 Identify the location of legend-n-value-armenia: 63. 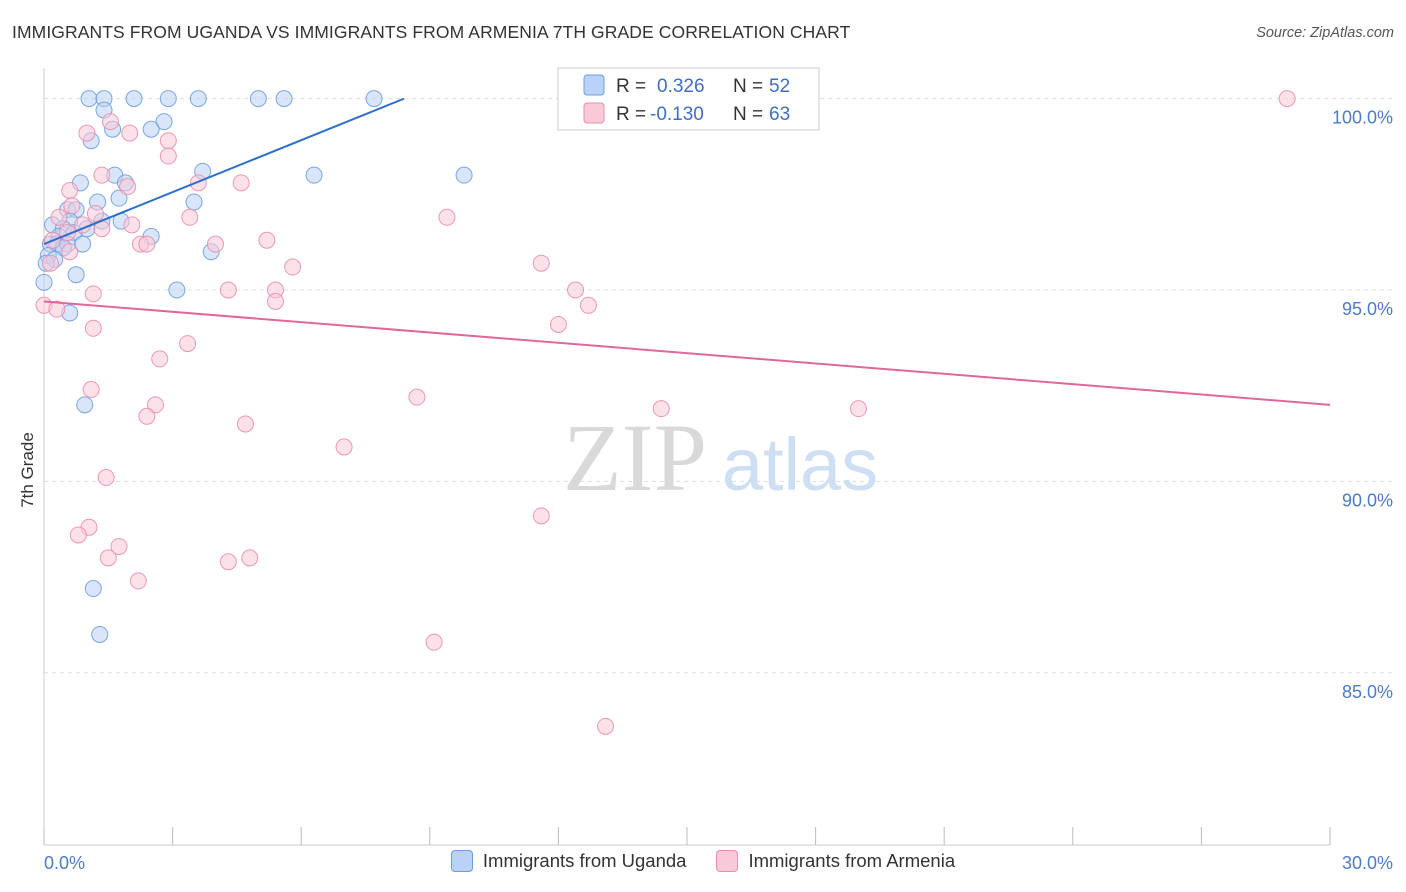
(779, 114).